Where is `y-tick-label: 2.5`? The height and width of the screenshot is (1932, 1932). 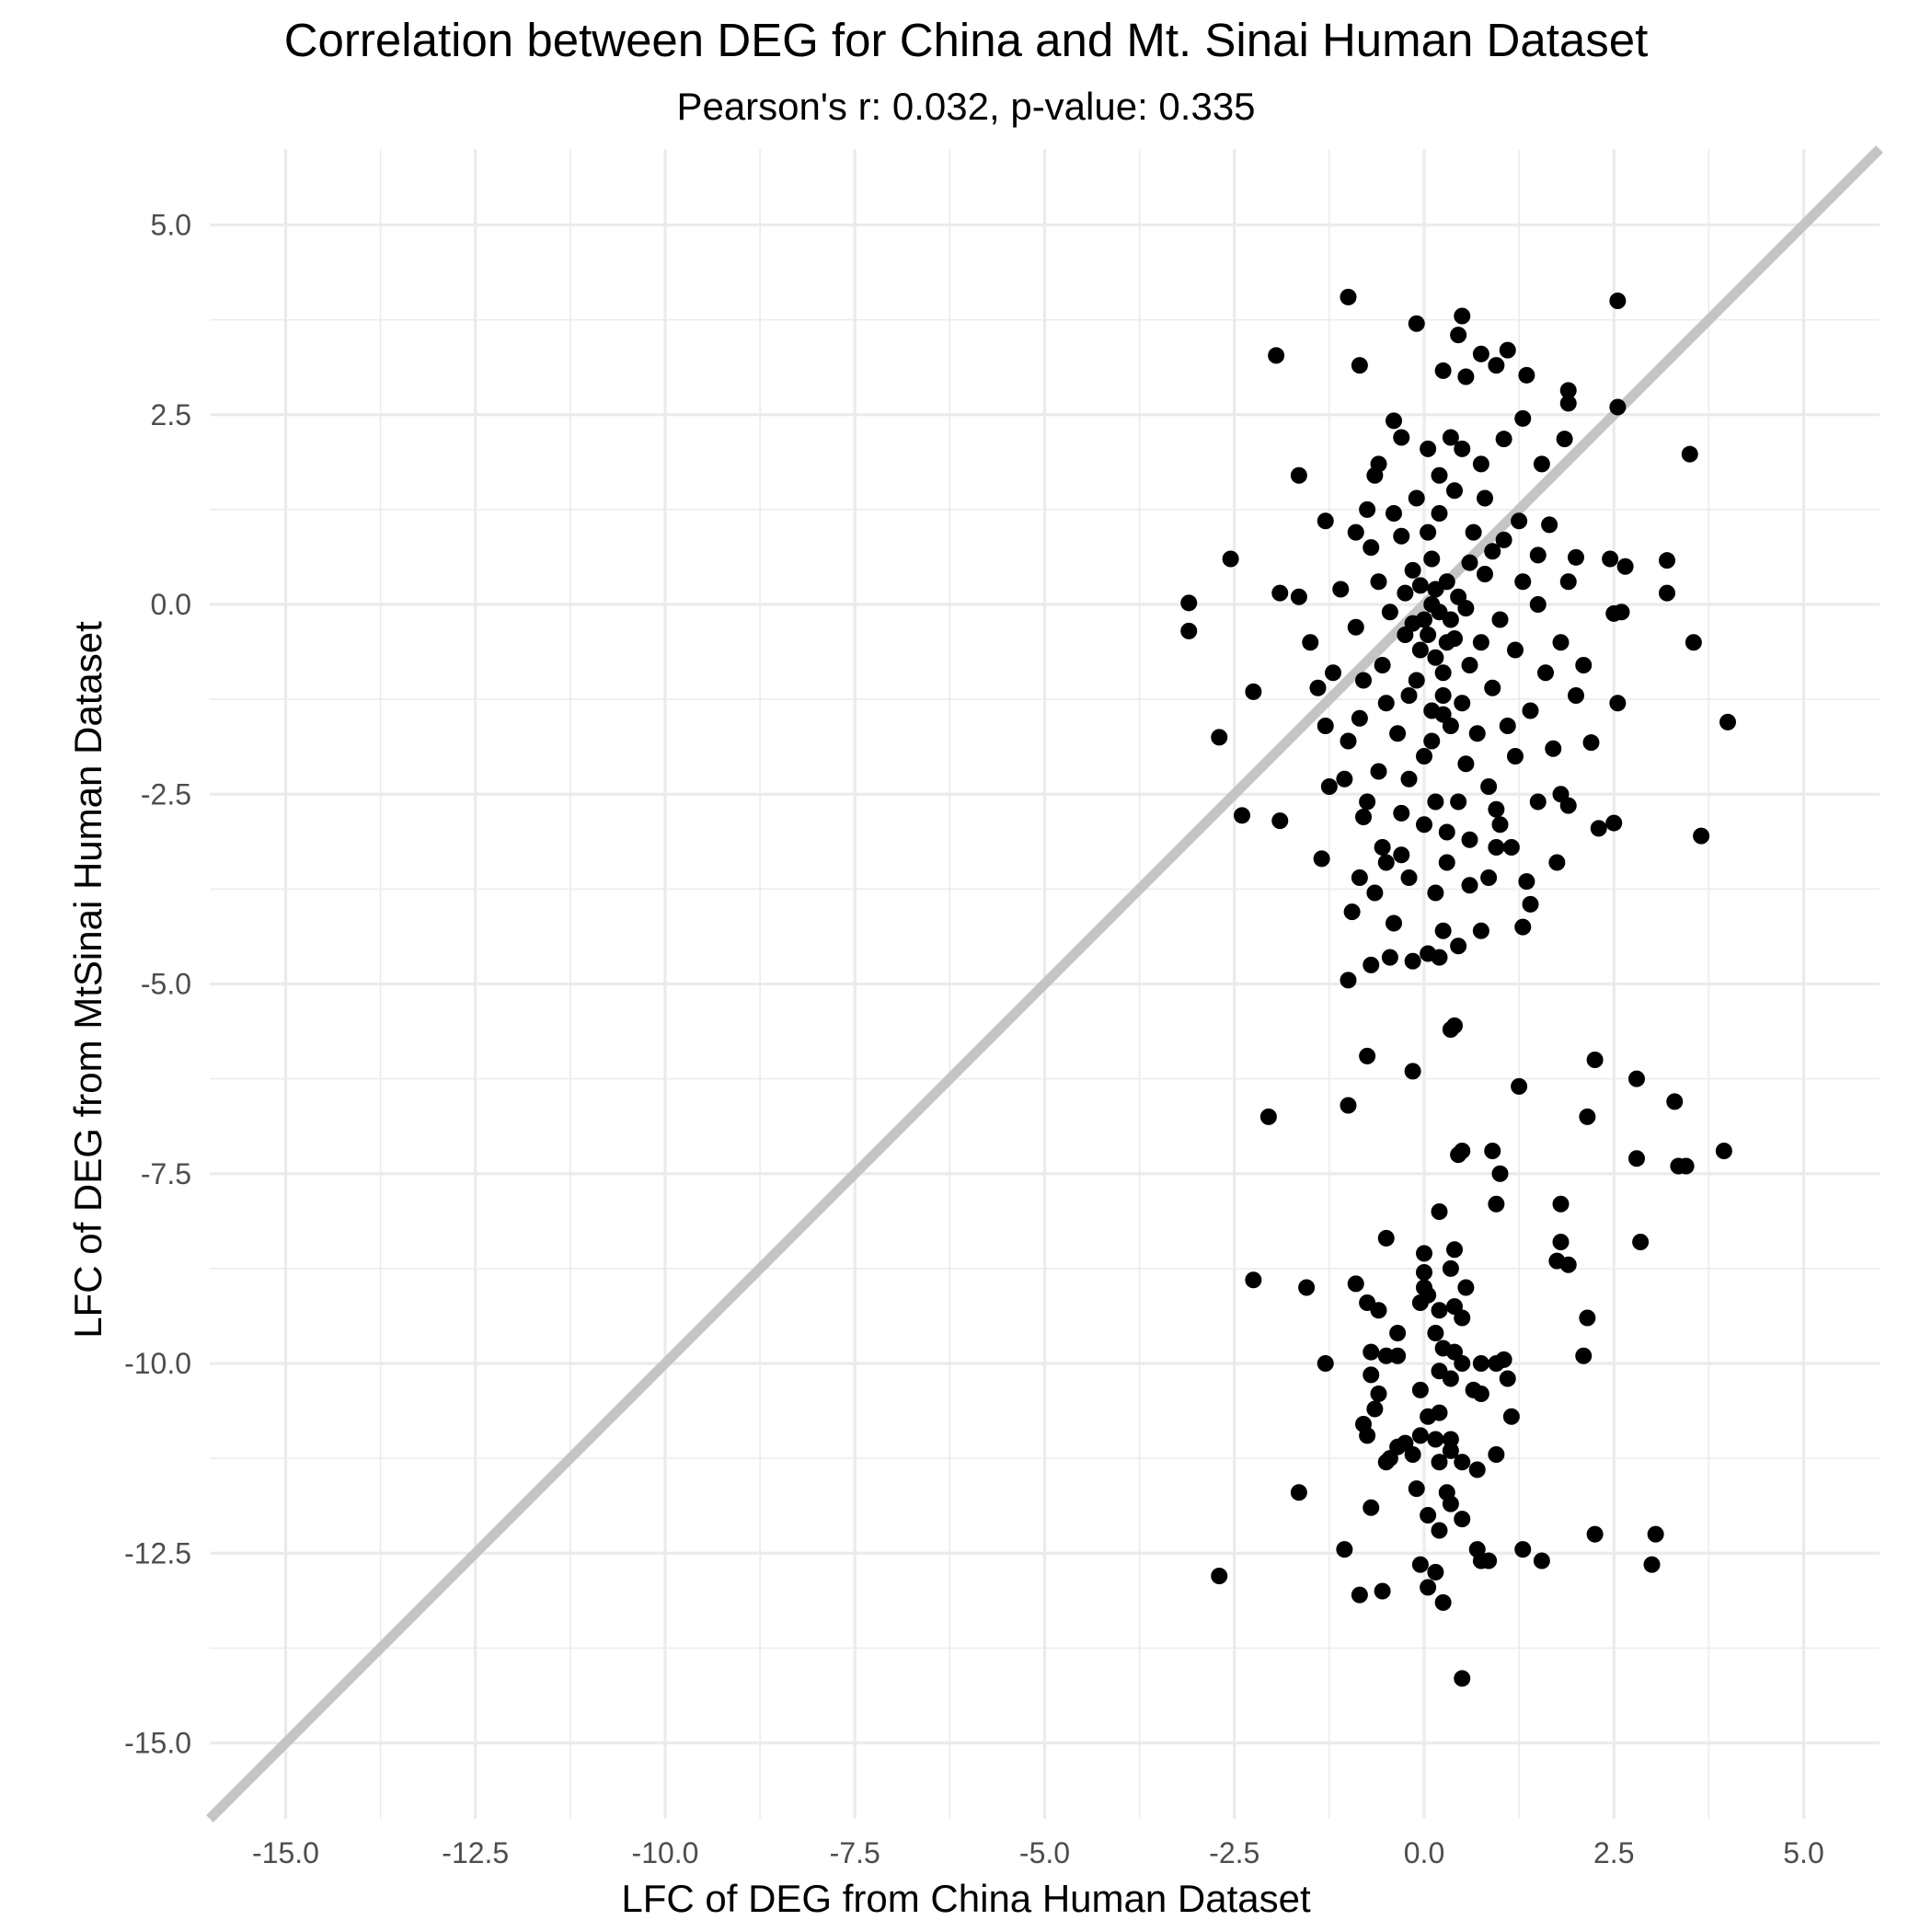 y-tick-label: 2.5 is located at coordinates (171, 414).